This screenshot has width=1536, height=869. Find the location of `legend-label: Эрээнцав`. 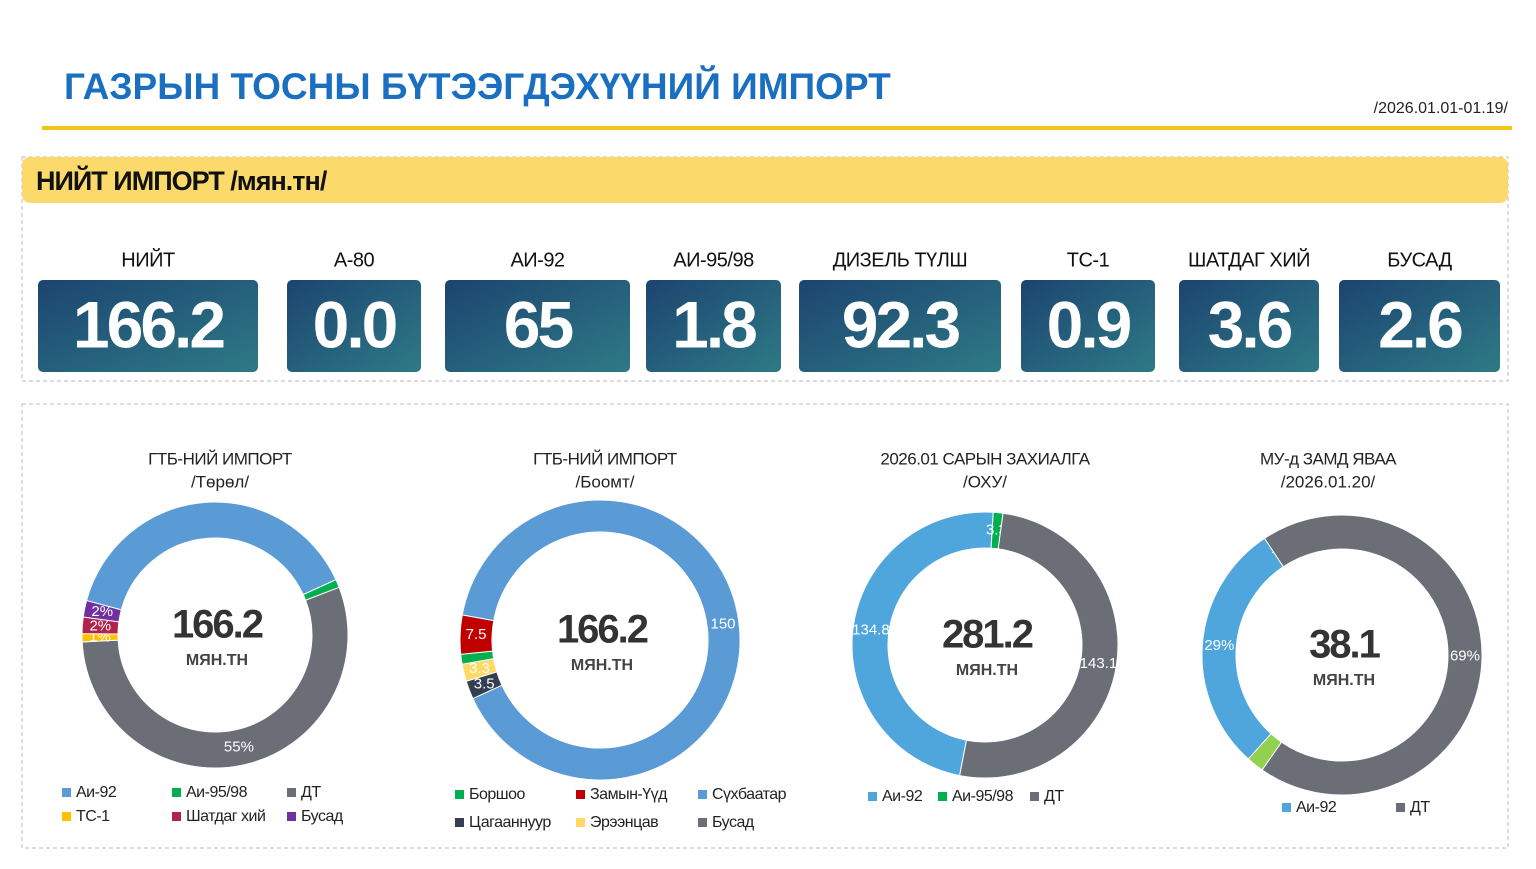

legend-label: Эрээнцав is located at coordinates (624, 822).